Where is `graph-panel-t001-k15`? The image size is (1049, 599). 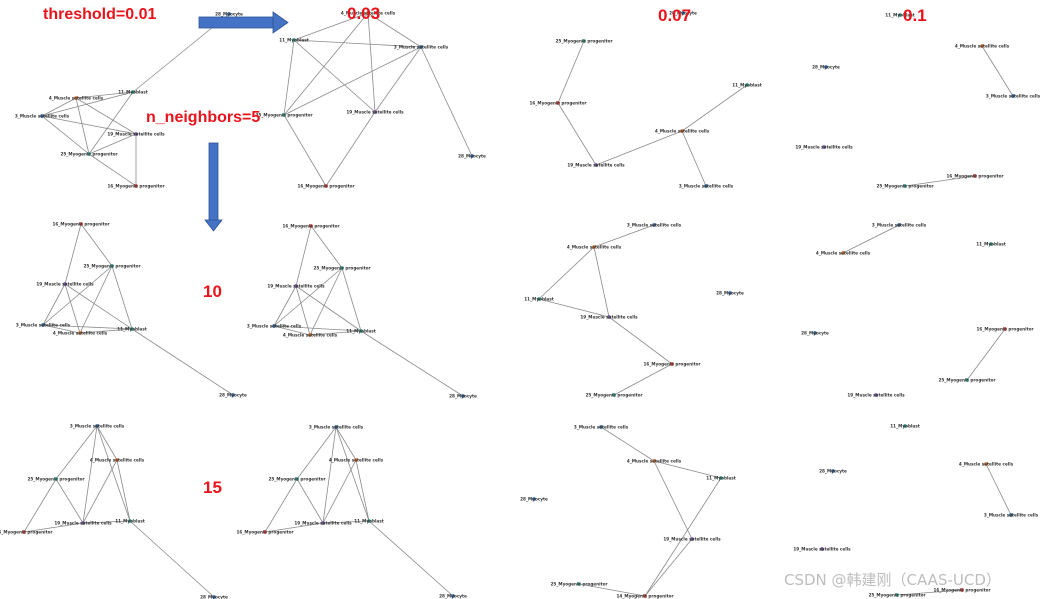
graph-panel-t001-k15 is located at coordinates (119, 511).